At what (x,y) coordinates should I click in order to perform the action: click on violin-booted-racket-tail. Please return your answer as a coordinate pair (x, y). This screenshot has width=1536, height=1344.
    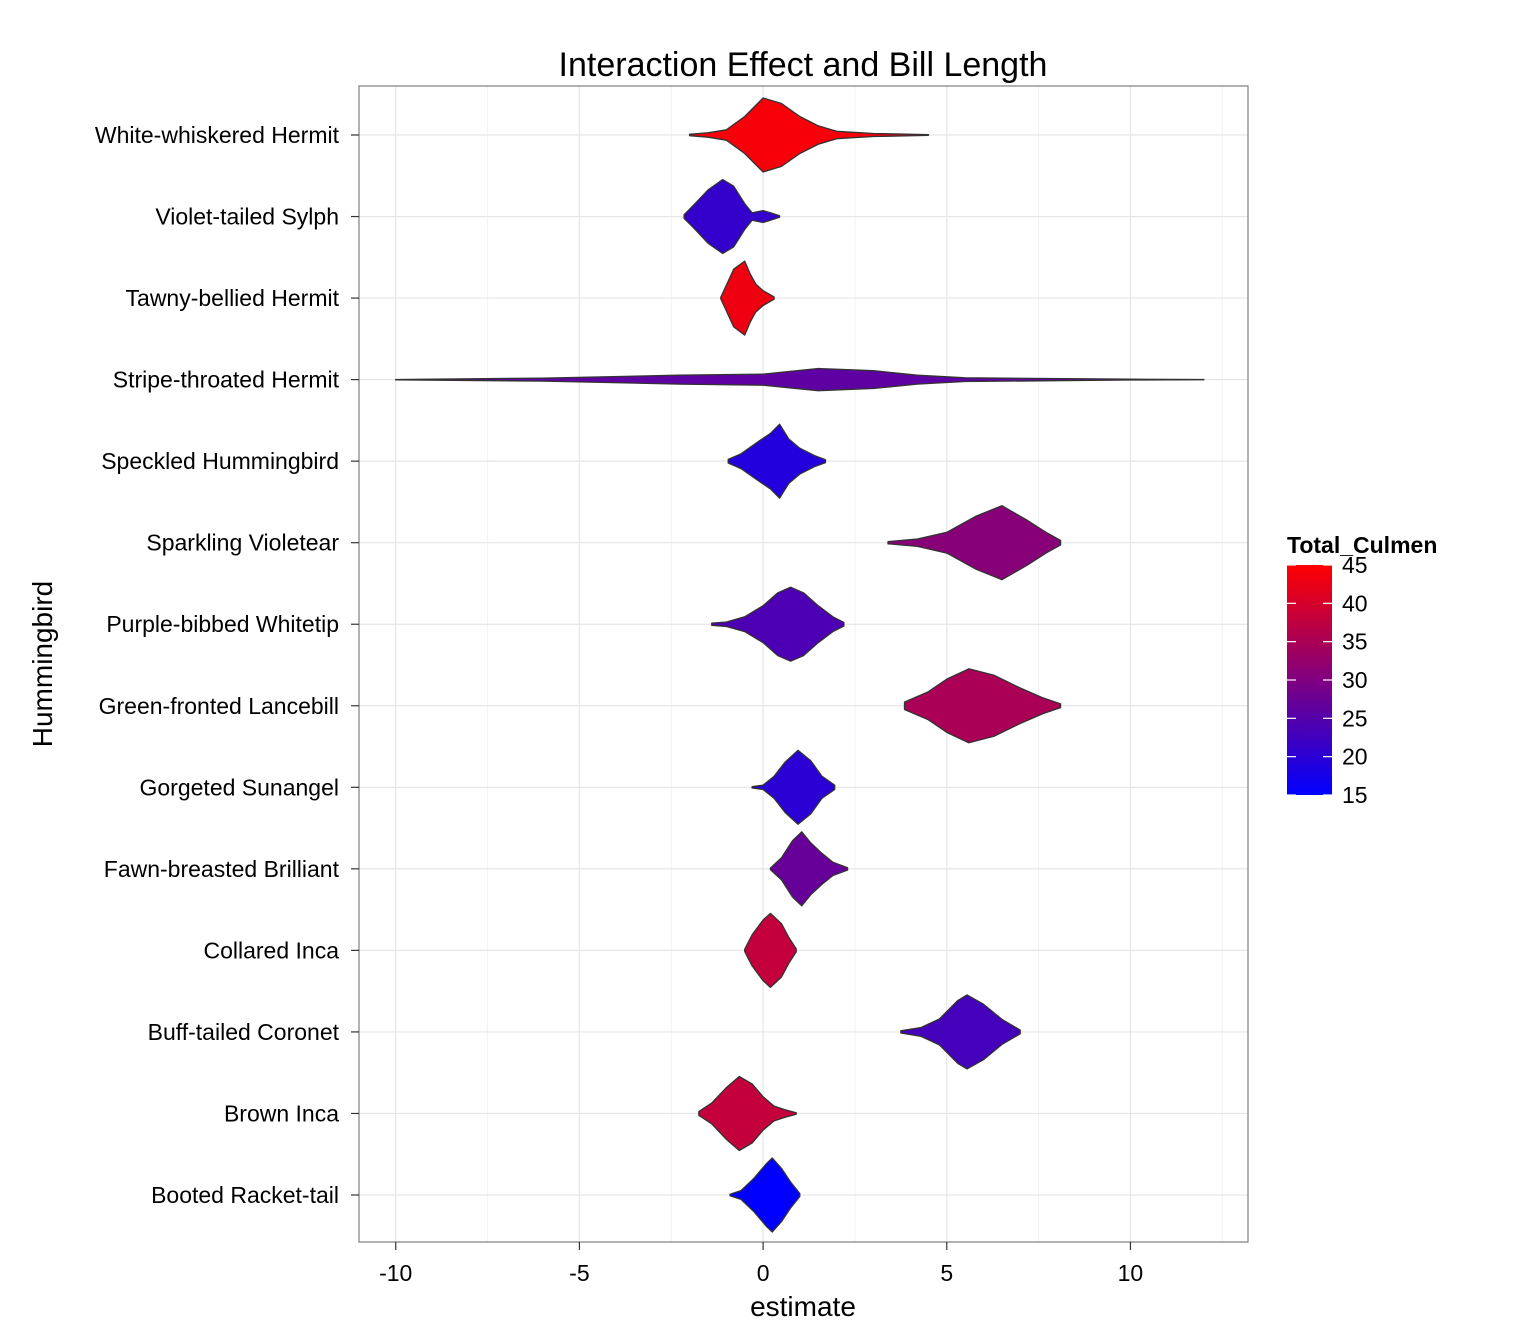
    Looking at the image, I should click on (765, 1195).